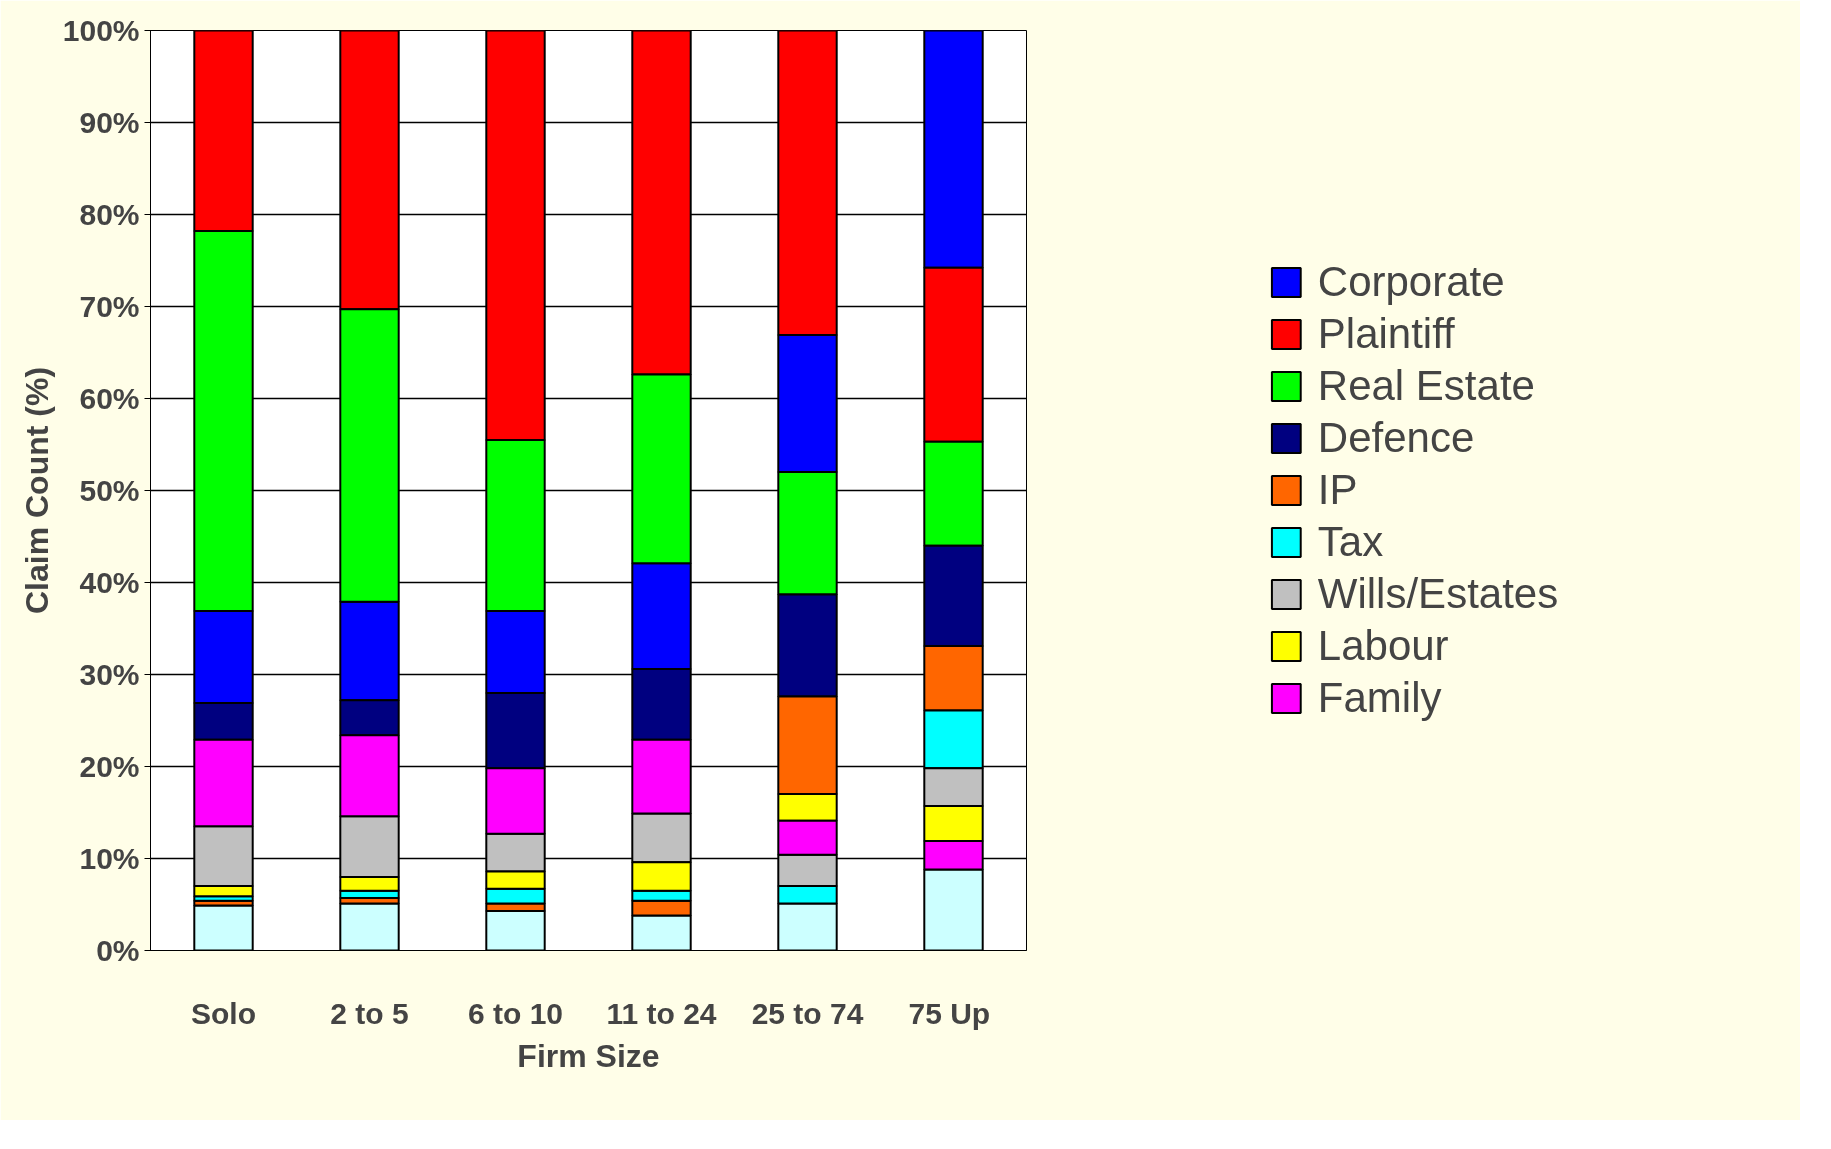 This screenshot has width=1831, height=1149. Describe the element at coordinates (109, 858) in the screenshot. I see `y-tick-label: 10%` at that location.